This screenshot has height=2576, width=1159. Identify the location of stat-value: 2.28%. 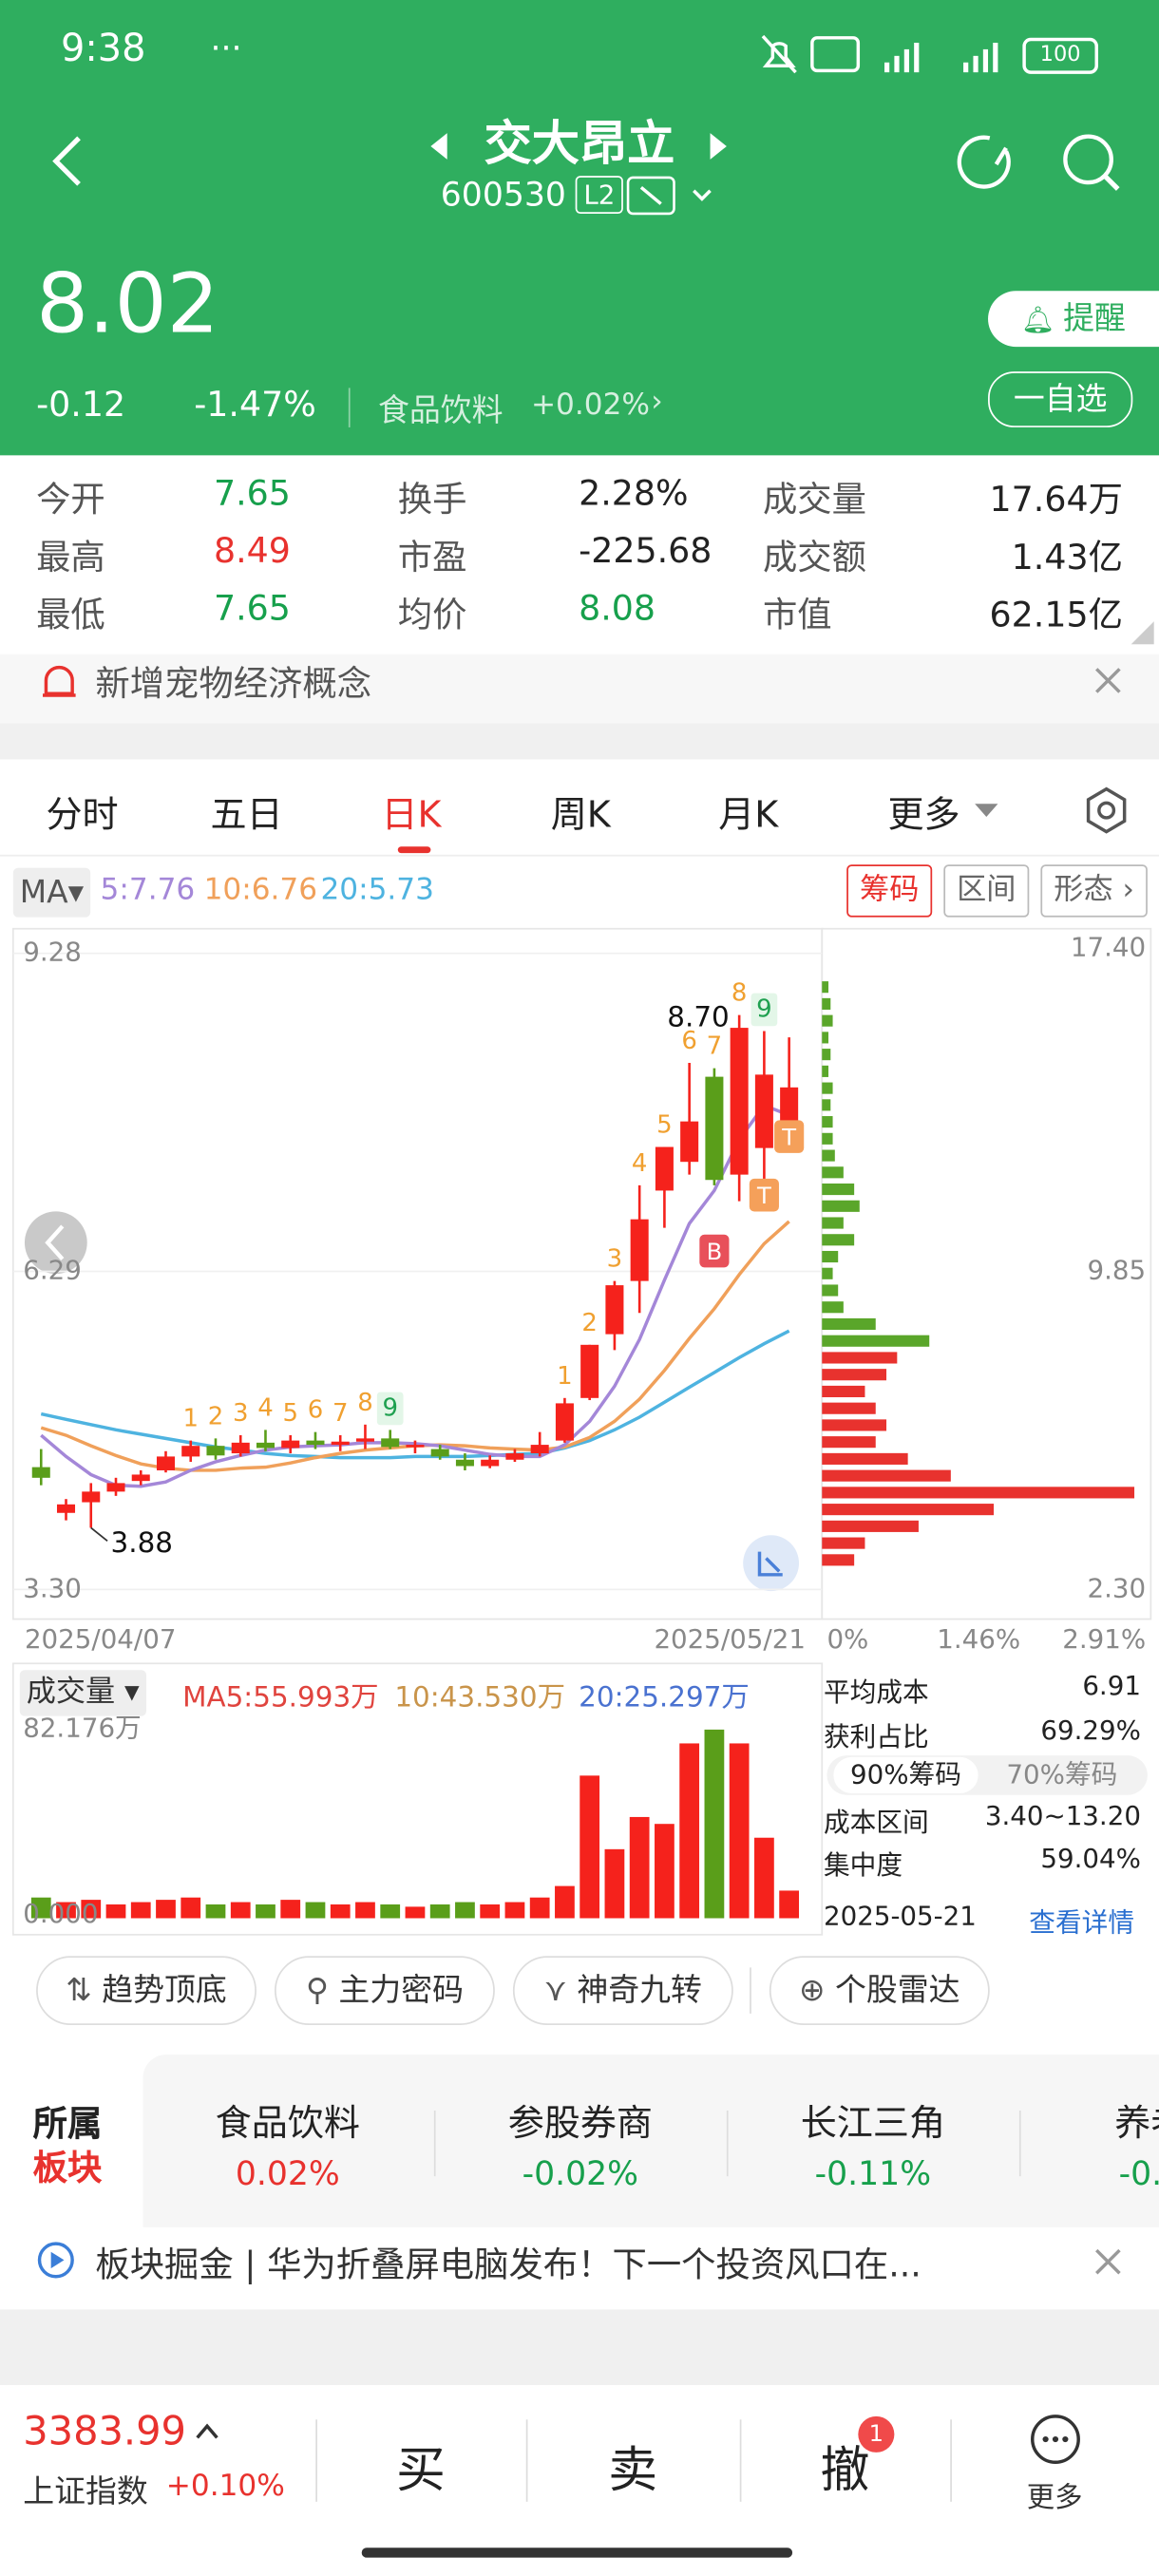
(634, 493).